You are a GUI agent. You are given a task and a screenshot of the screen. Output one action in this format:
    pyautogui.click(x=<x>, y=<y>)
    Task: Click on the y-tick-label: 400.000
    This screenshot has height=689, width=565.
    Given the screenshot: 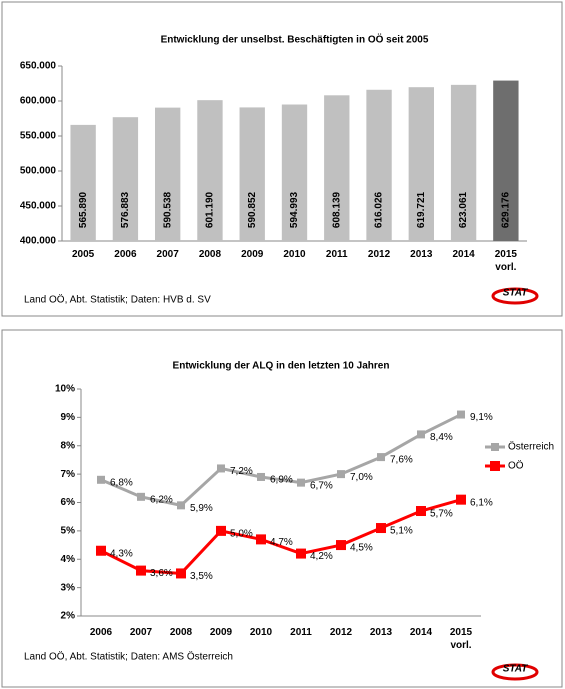 What is the action you would take?
    pyautogui.click(x=38, y=241)
    